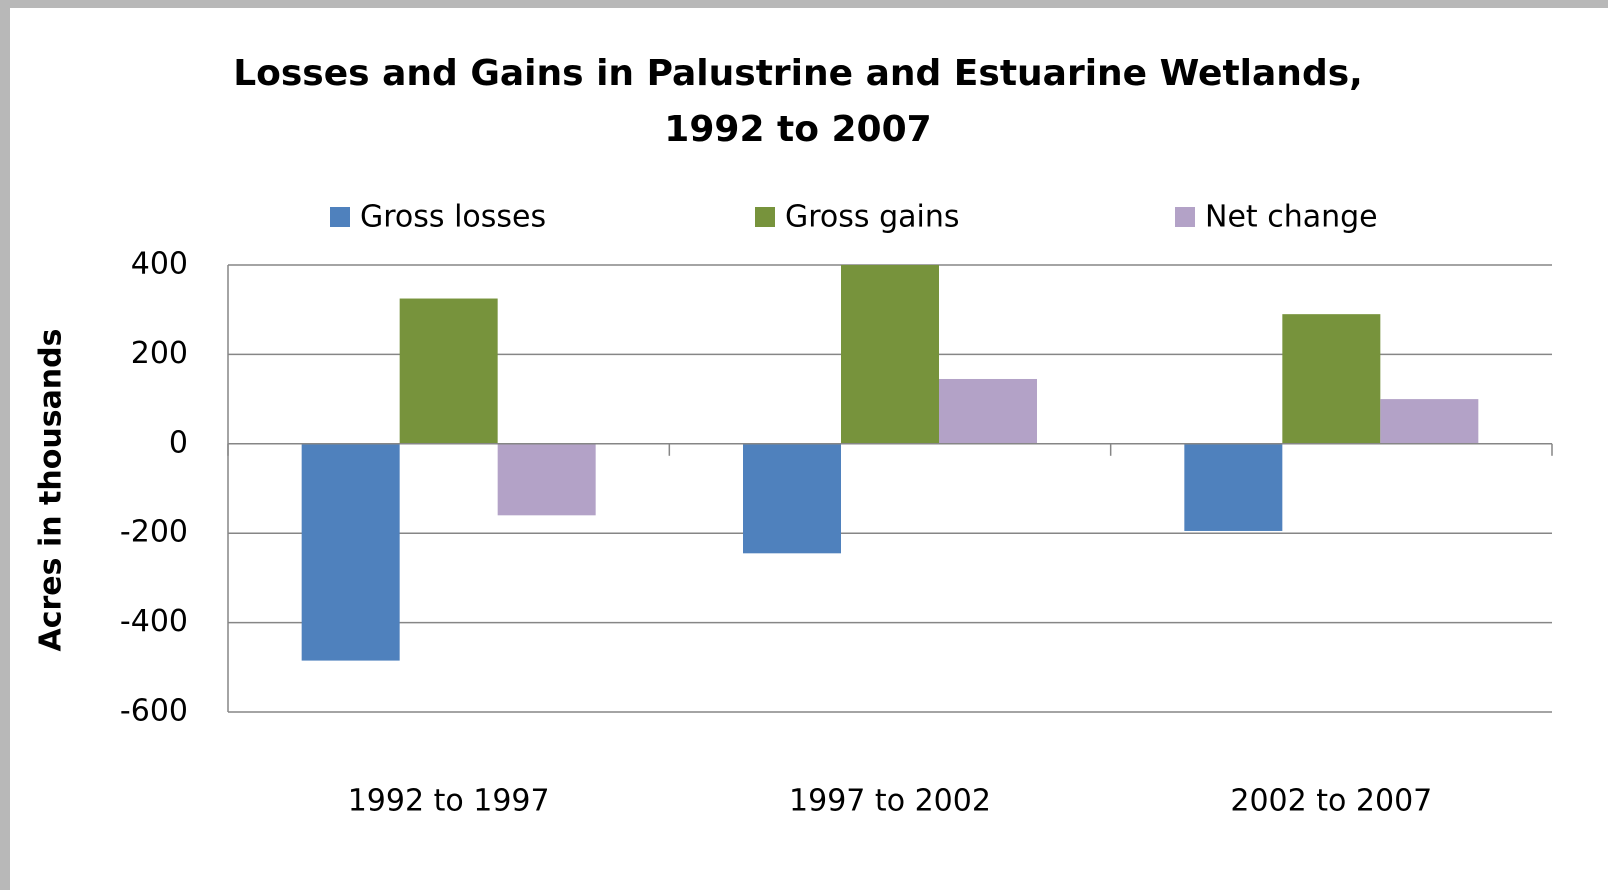 Image resolution: width=1608 pixels, height=890 pixels. Describe the element at coordinates (154, 532) in the screenshot. I see `y-tick-label: -200` at that location.